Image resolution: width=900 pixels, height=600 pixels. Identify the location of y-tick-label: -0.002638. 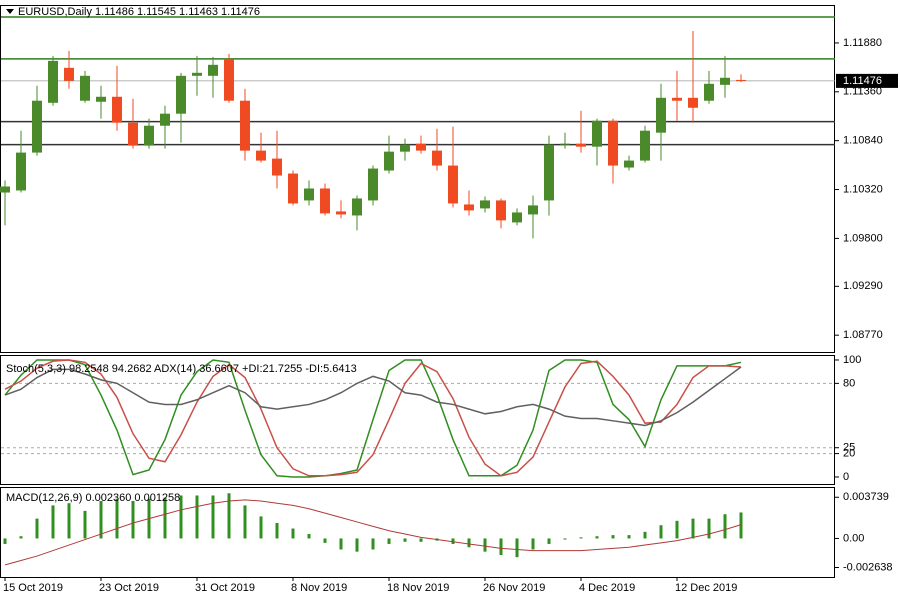
(868, 567).